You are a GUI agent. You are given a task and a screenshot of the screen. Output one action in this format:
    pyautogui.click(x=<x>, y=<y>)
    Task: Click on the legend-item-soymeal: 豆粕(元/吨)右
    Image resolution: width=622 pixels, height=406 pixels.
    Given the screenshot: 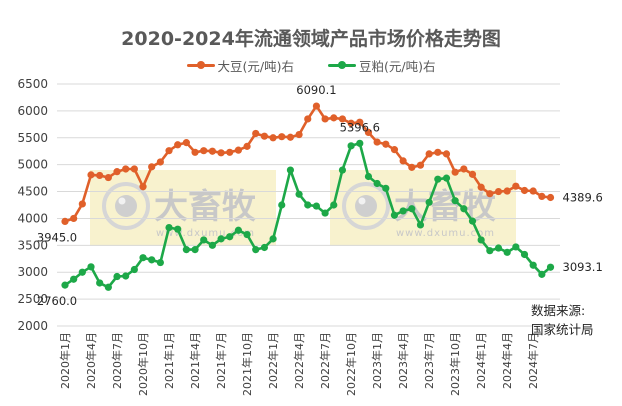 What is the action you would take?
    pyautogui.click(x=381, y=65)
    